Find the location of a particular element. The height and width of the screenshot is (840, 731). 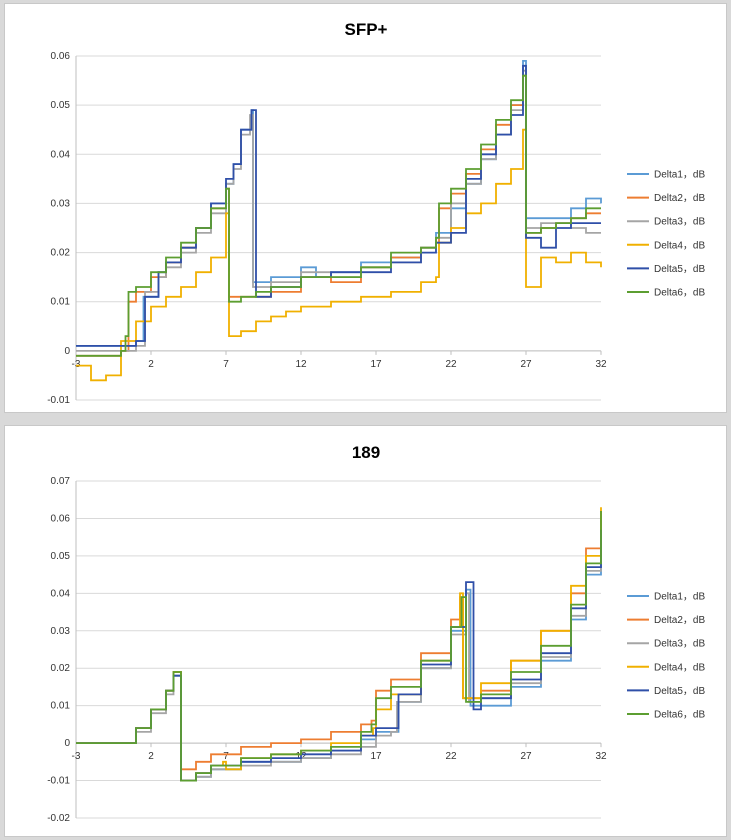

chart2-y-tick-label: 0.07 is located at coordinates (61, 481).